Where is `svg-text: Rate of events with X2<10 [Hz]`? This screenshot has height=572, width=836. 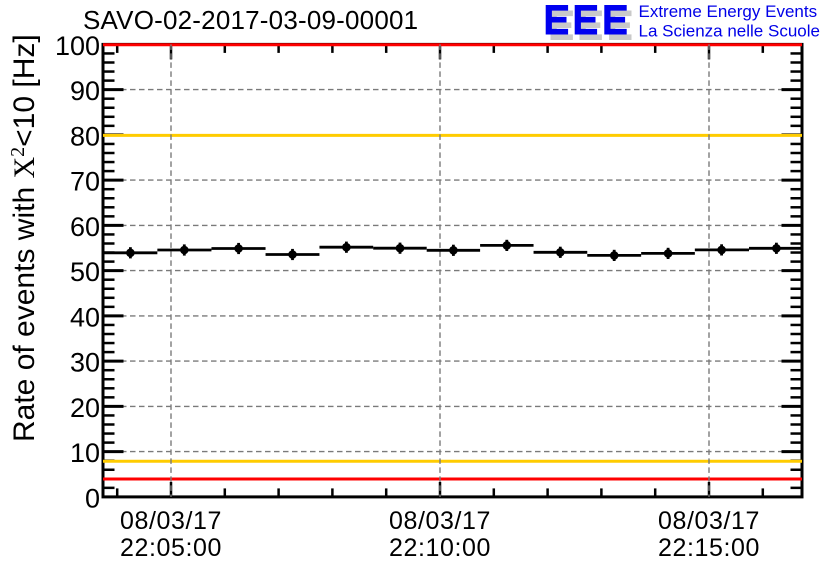
svg-text: Rate of events with X2<10 [Hz] is located at coordinates (24, 238).